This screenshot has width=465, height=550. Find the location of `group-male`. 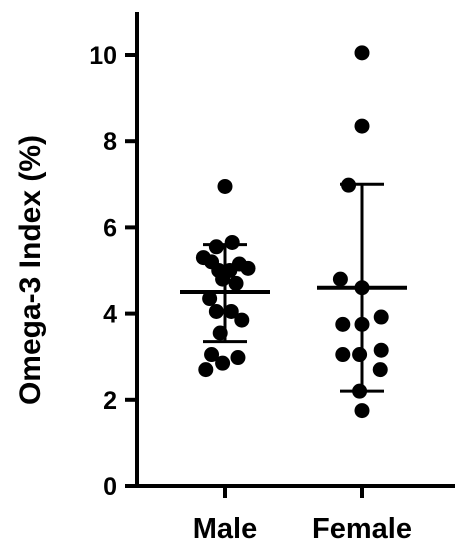

group-male is located at coordinates (225, 278).